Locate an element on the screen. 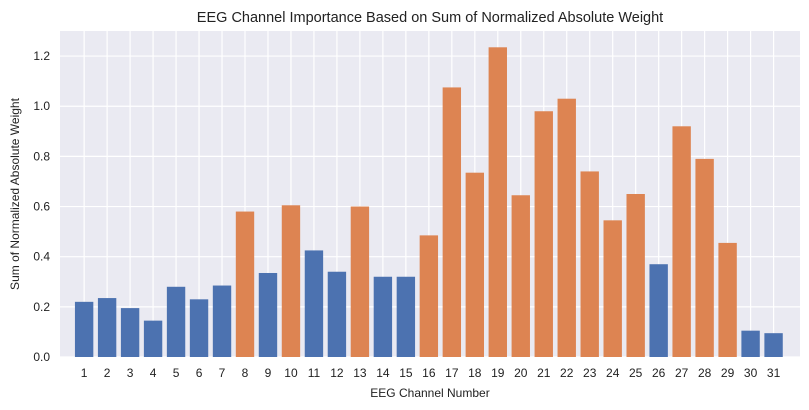 The image size is (809, 410). y-tick-label: 0.4 is located at coordinates (41, 257).